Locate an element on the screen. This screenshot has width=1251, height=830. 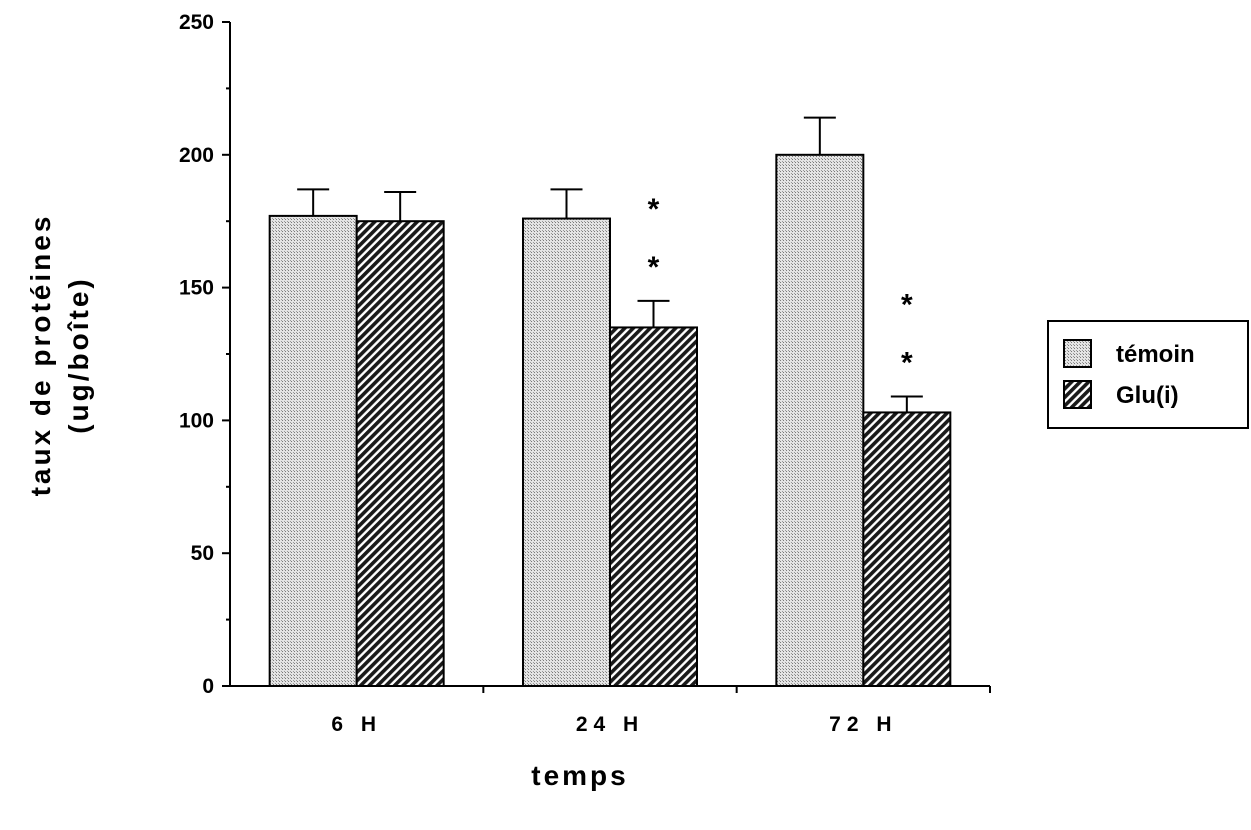
y-tick-label-100: 100 is located at coordinates (196, 420).